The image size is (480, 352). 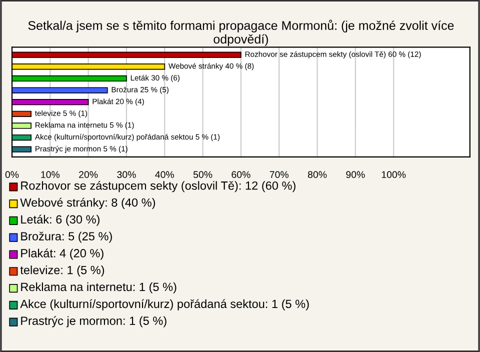 What do you see at coordinates (12, 174) in the screenshot?
I see `x-tick-label: 0%` at bounding box center [12, 174].